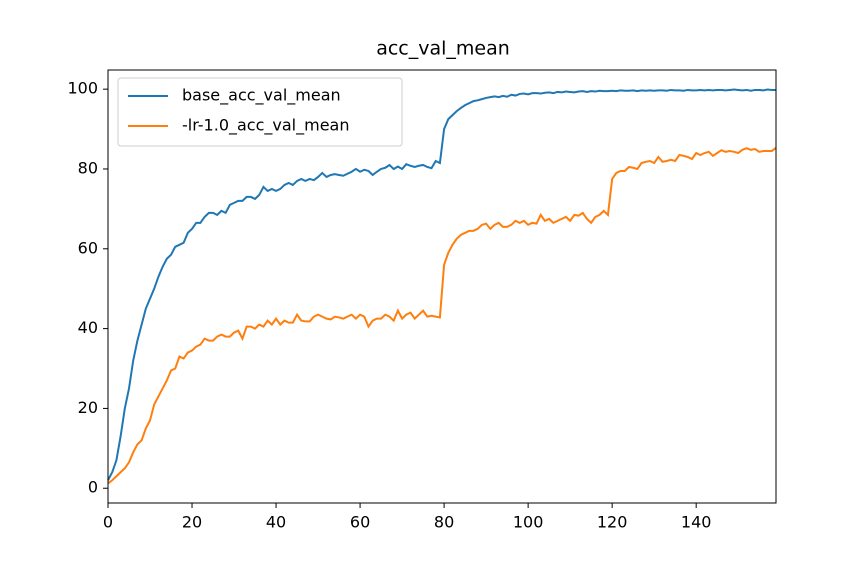 The height and width of the screenshot is (576, 864). What do you see at coordinates (88, 167) in the screenshot?
I see `y-tick-label: 80` at bounding box center [88, 167].